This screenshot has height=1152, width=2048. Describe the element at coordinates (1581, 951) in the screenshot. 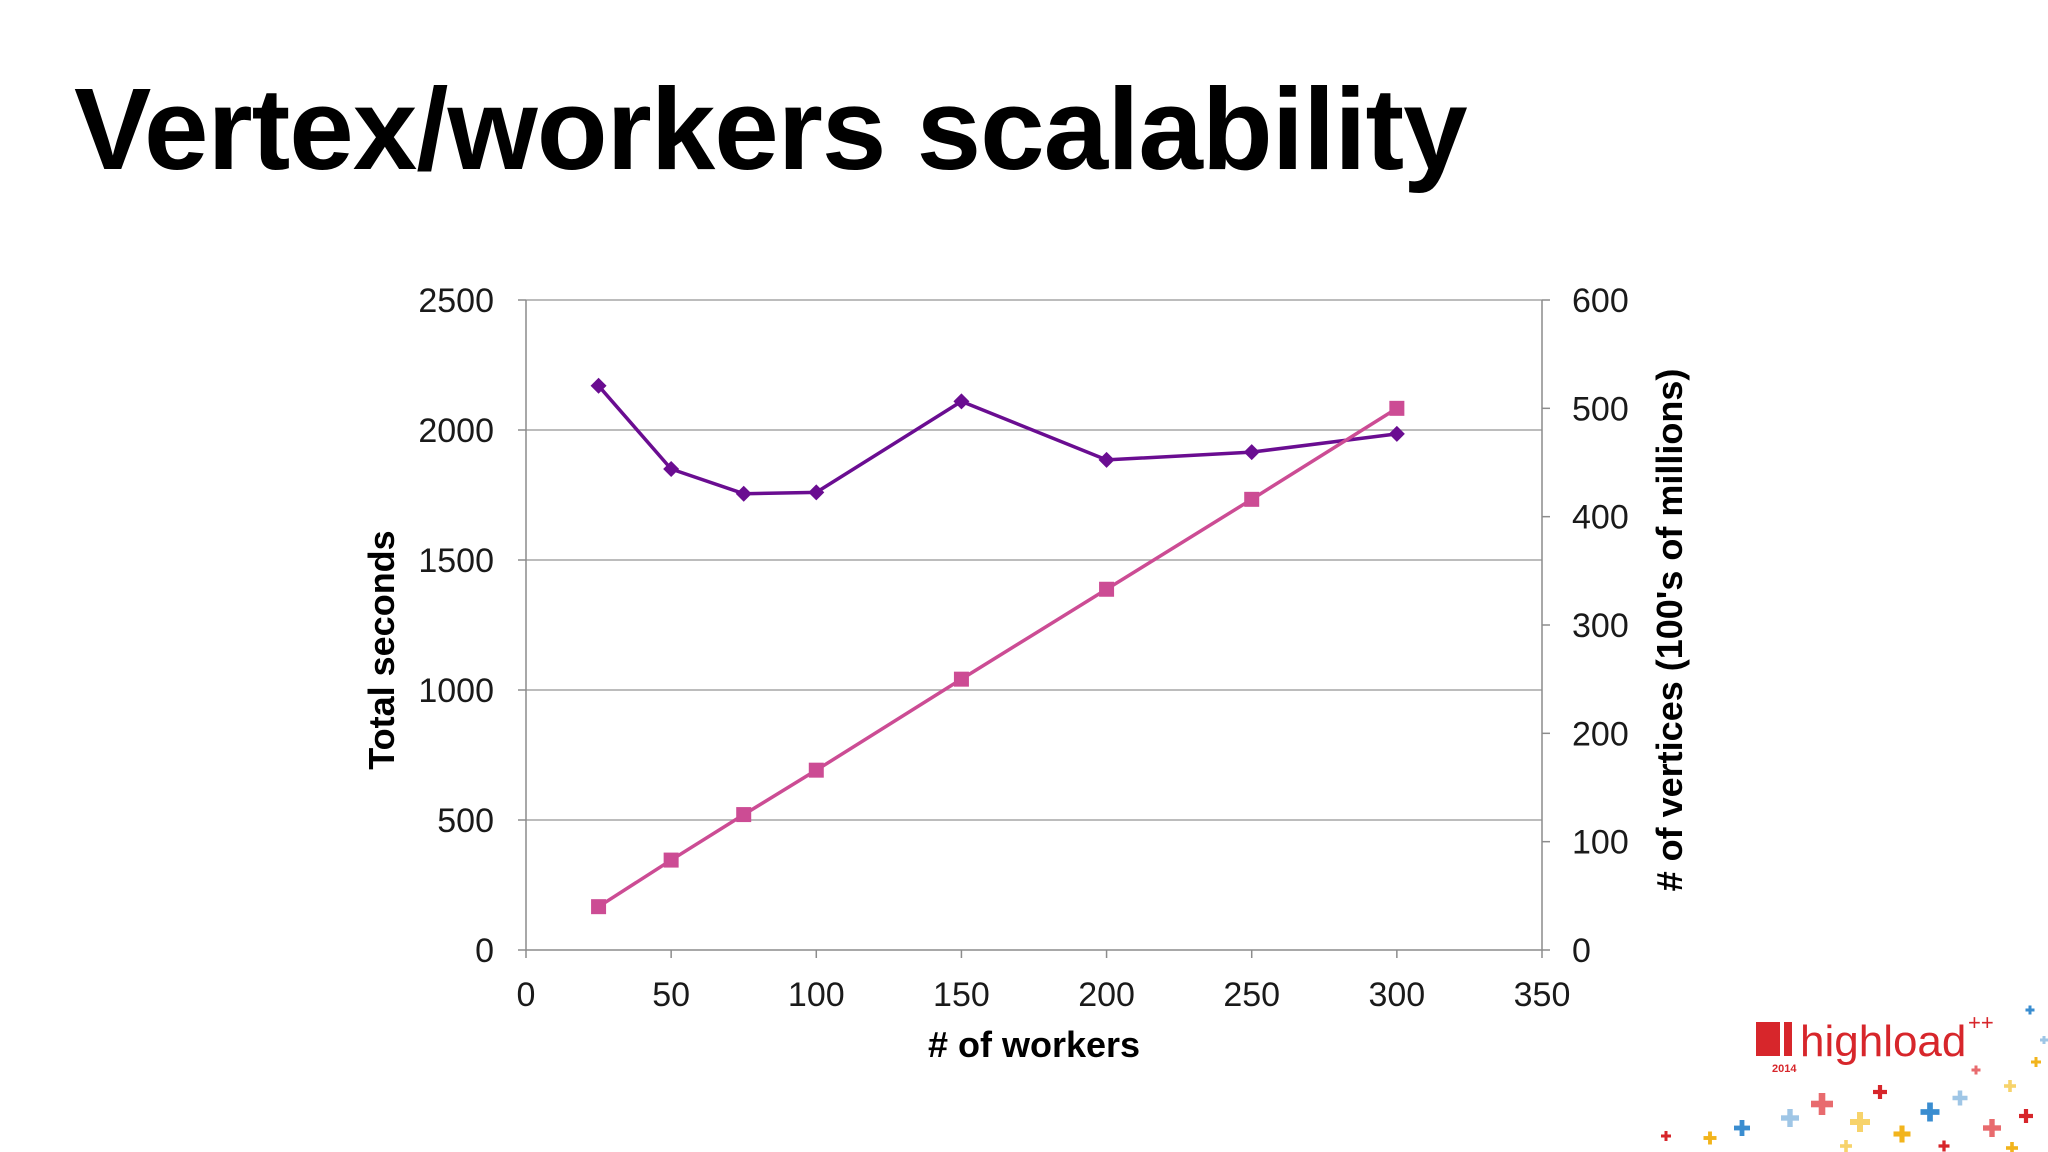

I see `y2-tick-label: 0` at that location.